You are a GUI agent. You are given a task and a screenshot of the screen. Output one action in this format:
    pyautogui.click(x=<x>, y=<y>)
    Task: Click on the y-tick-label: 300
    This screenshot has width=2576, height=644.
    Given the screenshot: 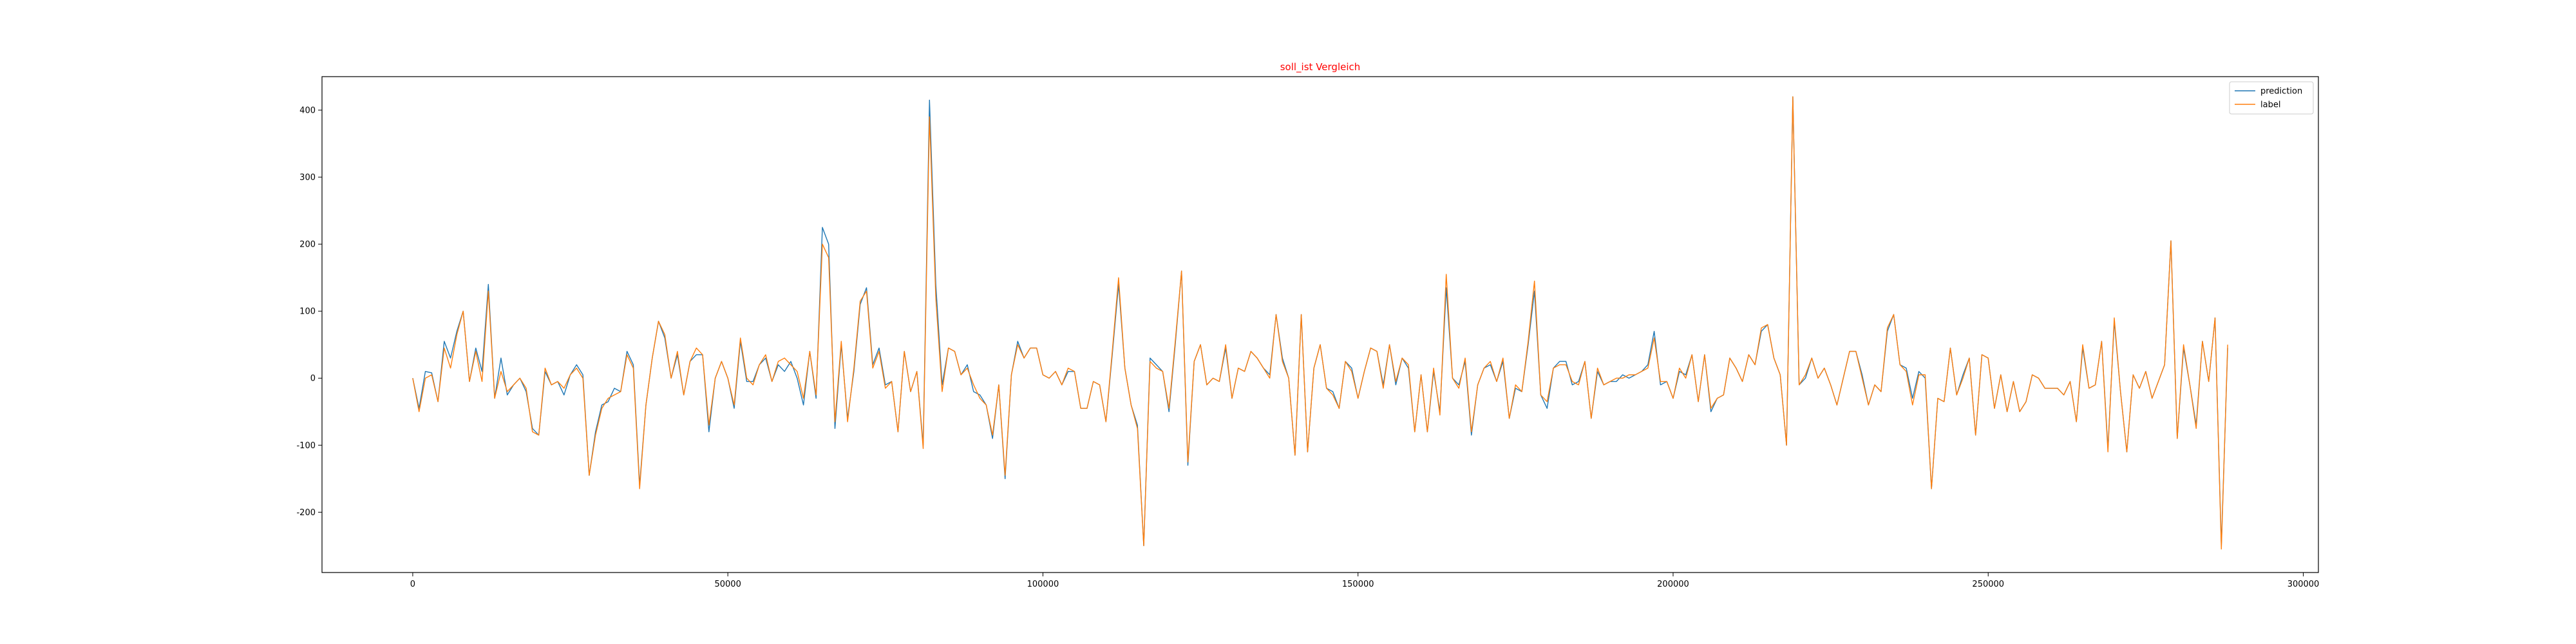 What is the action you would take?
    pyautogui.click(x=307, y=178)
    